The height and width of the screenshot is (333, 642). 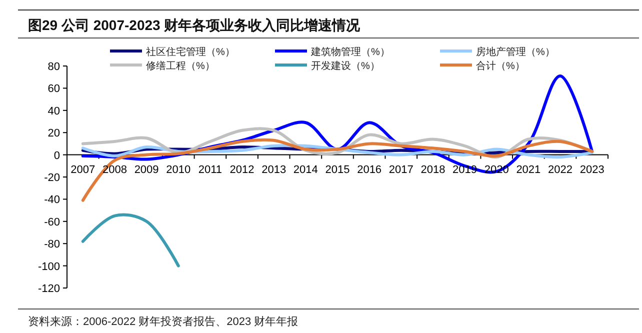 What do you see at coordinates (369, 170) in the screenshot?
I see `x-tick-label: 2016` at bounding box center [369, 170].